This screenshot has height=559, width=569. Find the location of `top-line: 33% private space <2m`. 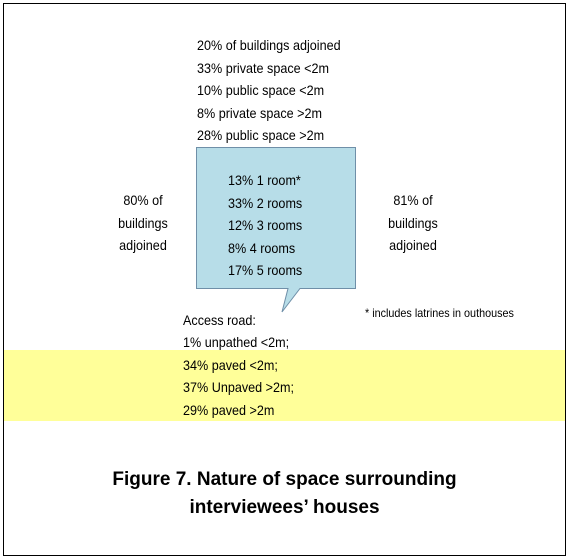

top-line: 33% private space <2m is located at coordinates (263, 67).